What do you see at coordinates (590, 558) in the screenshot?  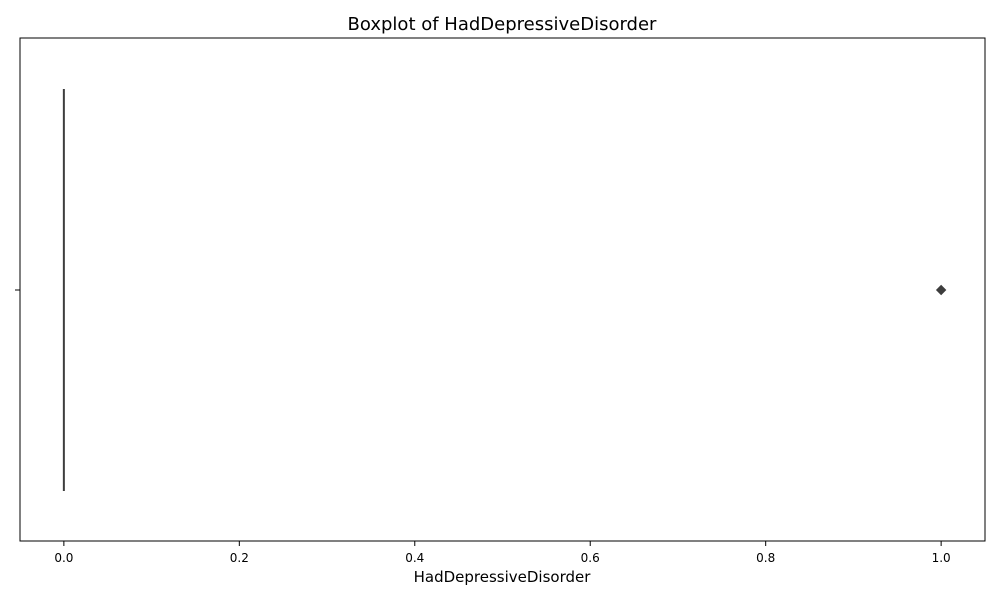 I see `x-tick-label: 0.6` at bounding box center [590, 558].